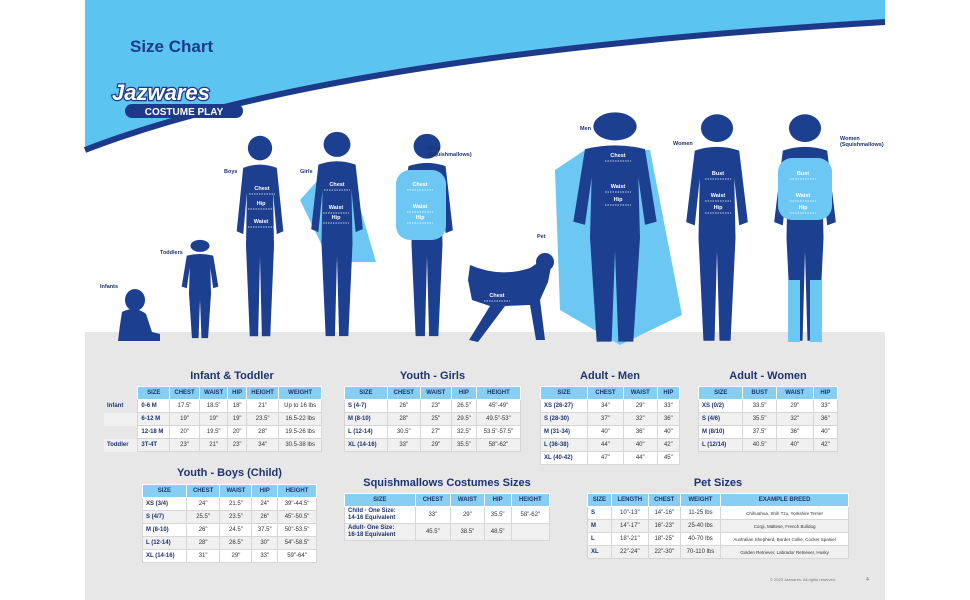 Image resolution: width=970 pixels, height=600 pixels. What do you see at coordinates (236, 530) in the screenshot?
I see `table-cell: 24.5"` at bounding box center [236, 530].